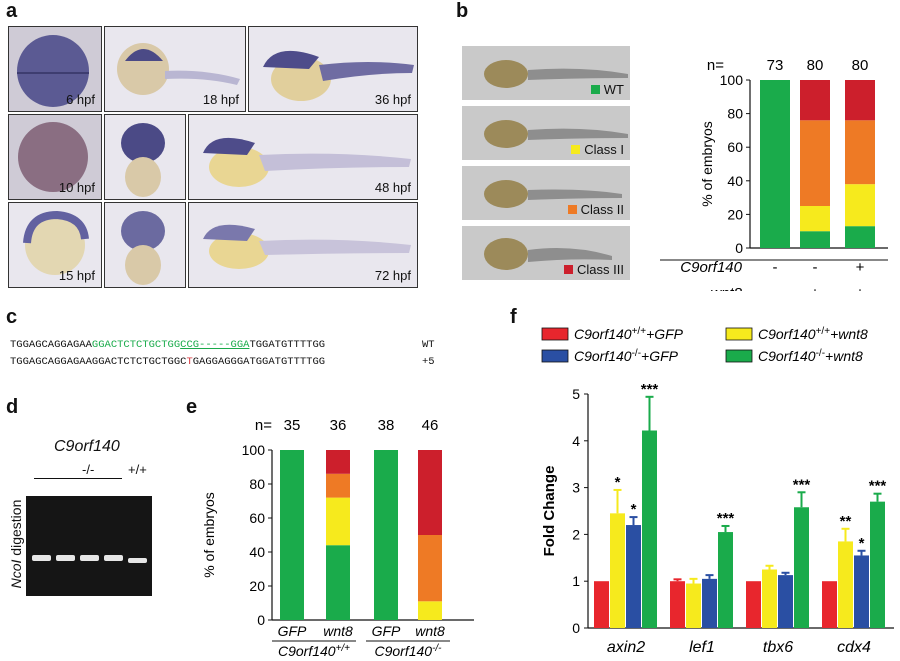 Image resolution: width=900 pixels, height=661 pixels. I want to click on y-tick-label: 3, so click(576, 488).